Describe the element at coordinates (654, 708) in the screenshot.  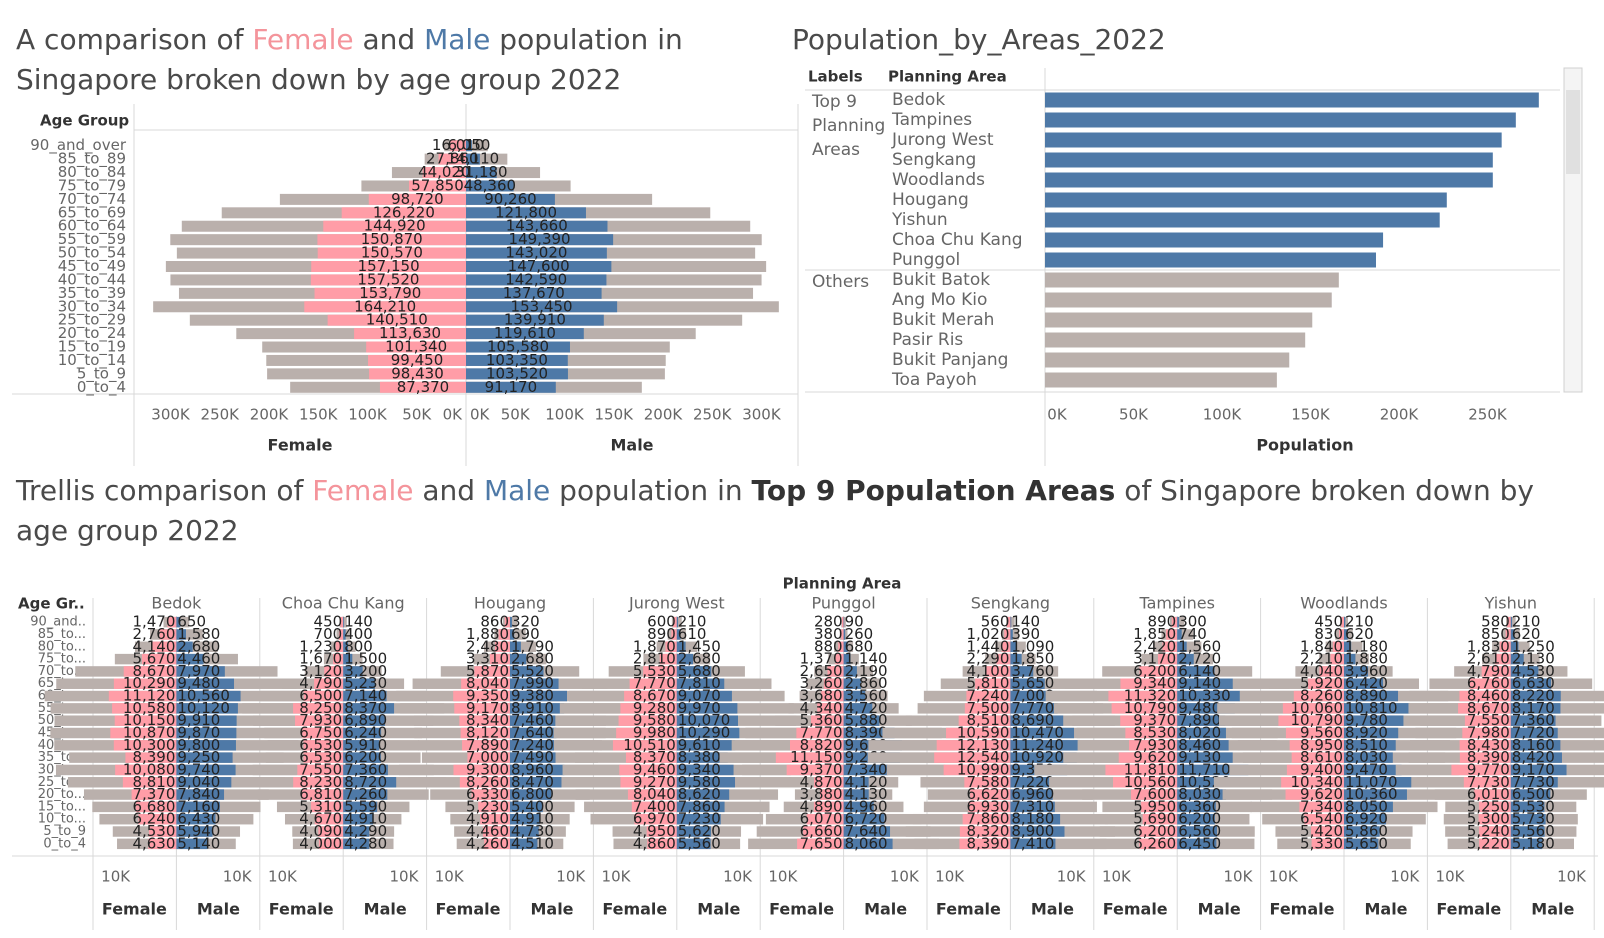
I see `trellis-female-value: 9,280` at that location.